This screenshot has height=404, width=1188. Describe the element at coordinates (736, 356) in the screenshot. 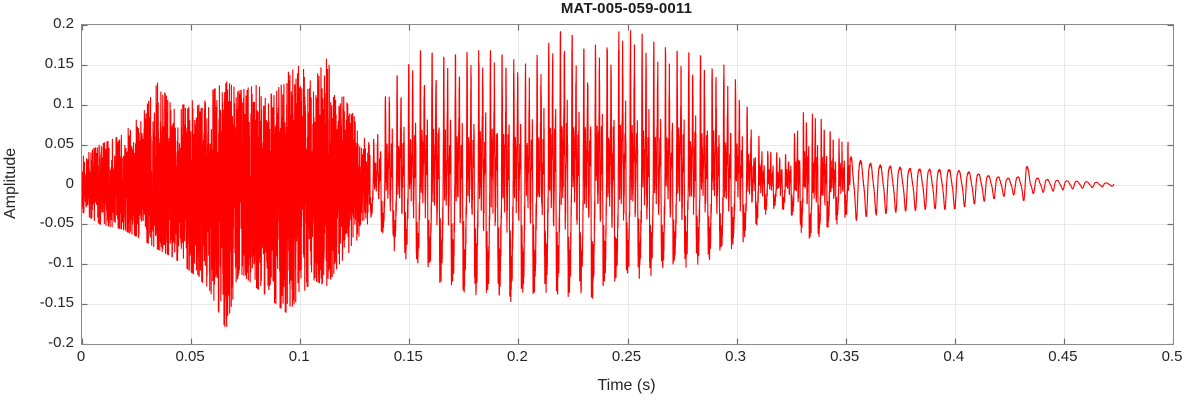

I see `x-tick-label: 0.3` at that location.